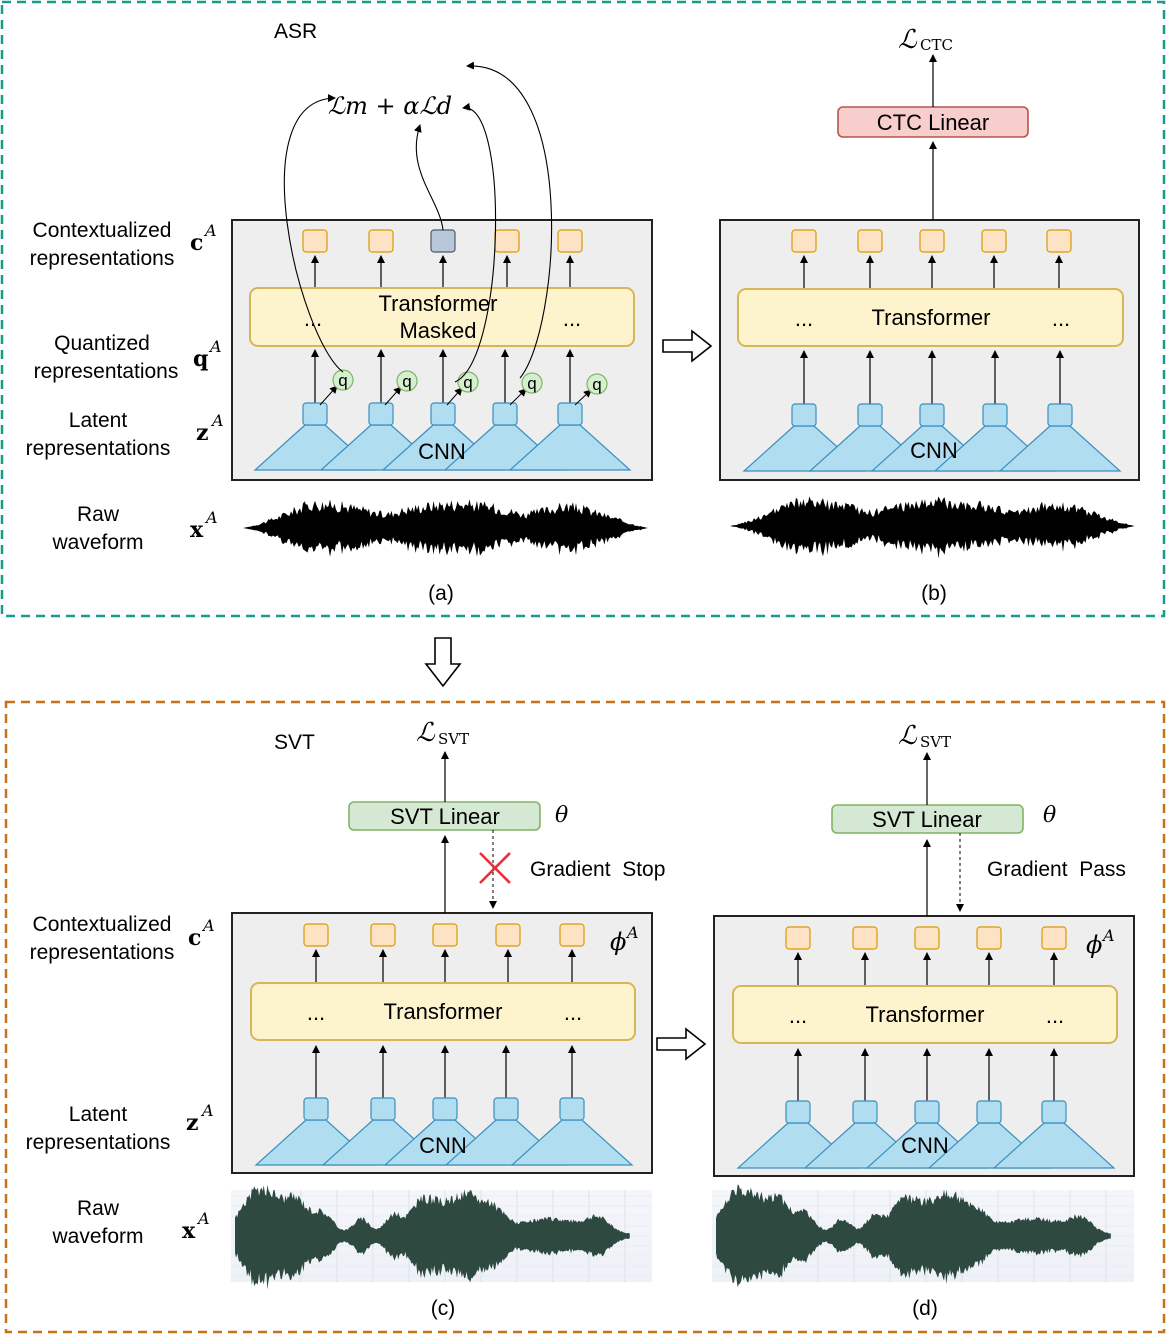 The height and width of the screenshot is (1335, 1166). Describe the element at coordinates (632, 932) in the screenshot. I see `phi-c-sup: A` at that location.